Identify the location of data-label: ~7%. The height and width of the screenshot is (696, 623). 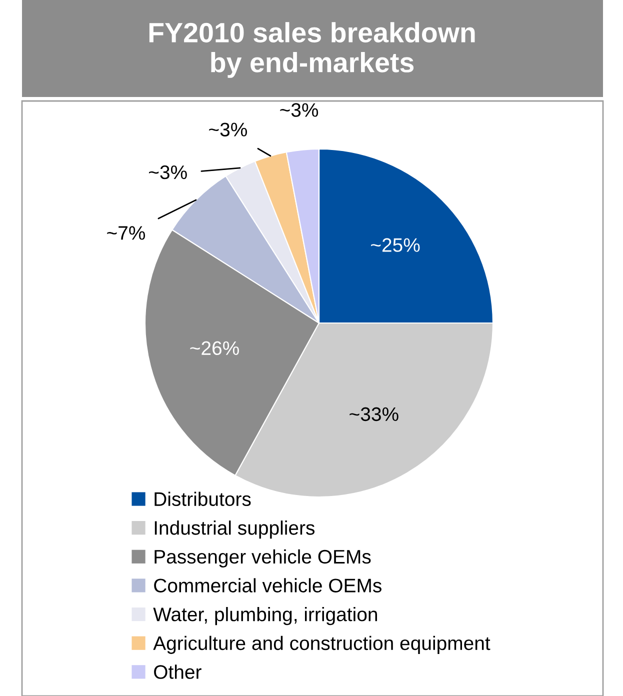
(126, 233).